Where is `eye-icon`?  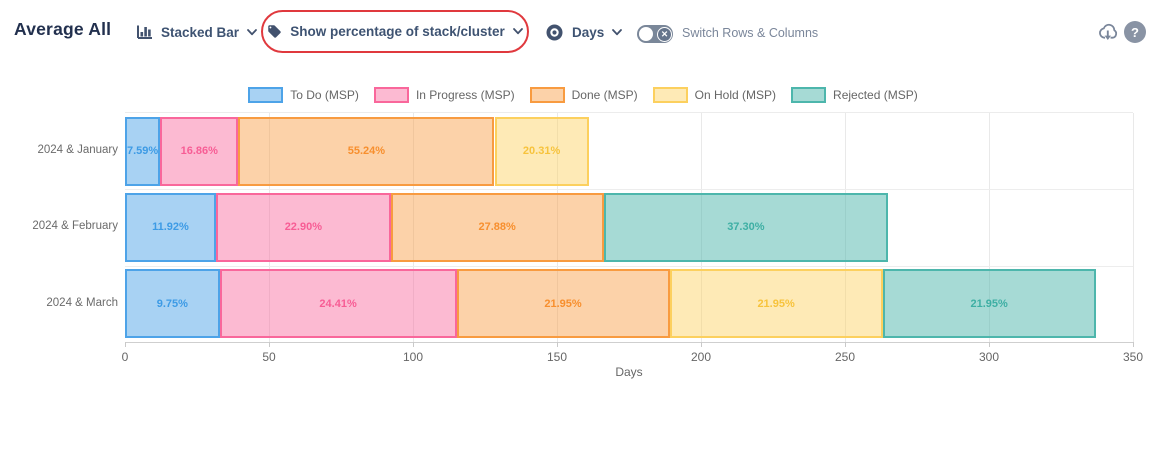
eye-icon is located at coordinates (554, 32).